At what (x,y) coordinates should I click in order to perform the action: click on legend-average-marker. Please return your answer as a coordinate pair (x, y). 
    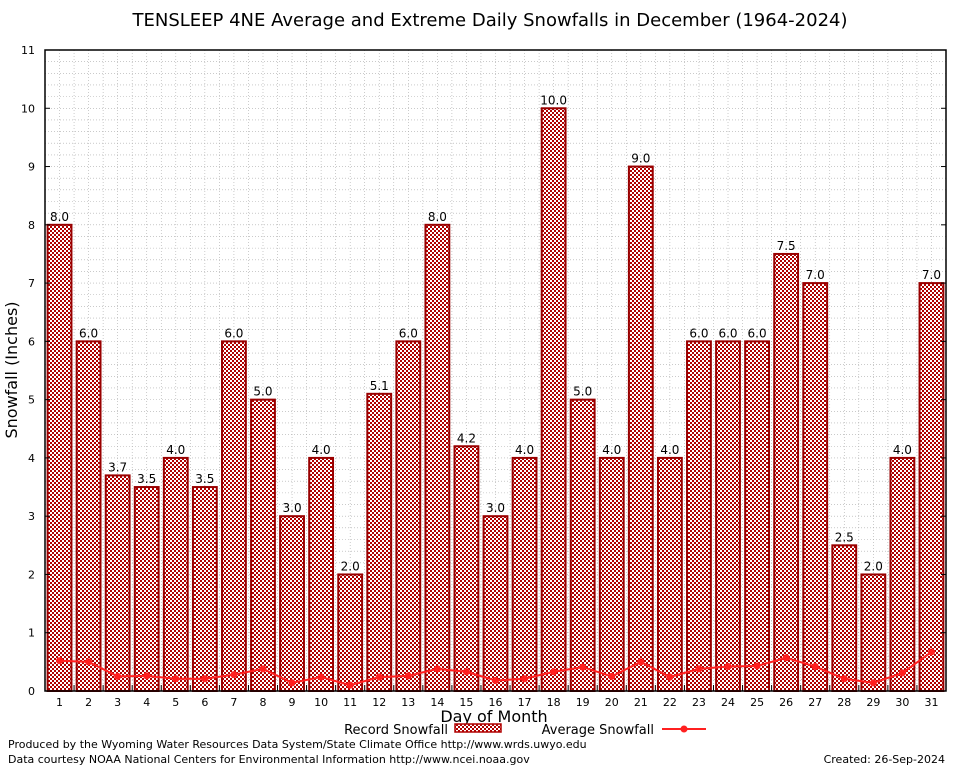
    Looking at the image, I should click on (684, 729).